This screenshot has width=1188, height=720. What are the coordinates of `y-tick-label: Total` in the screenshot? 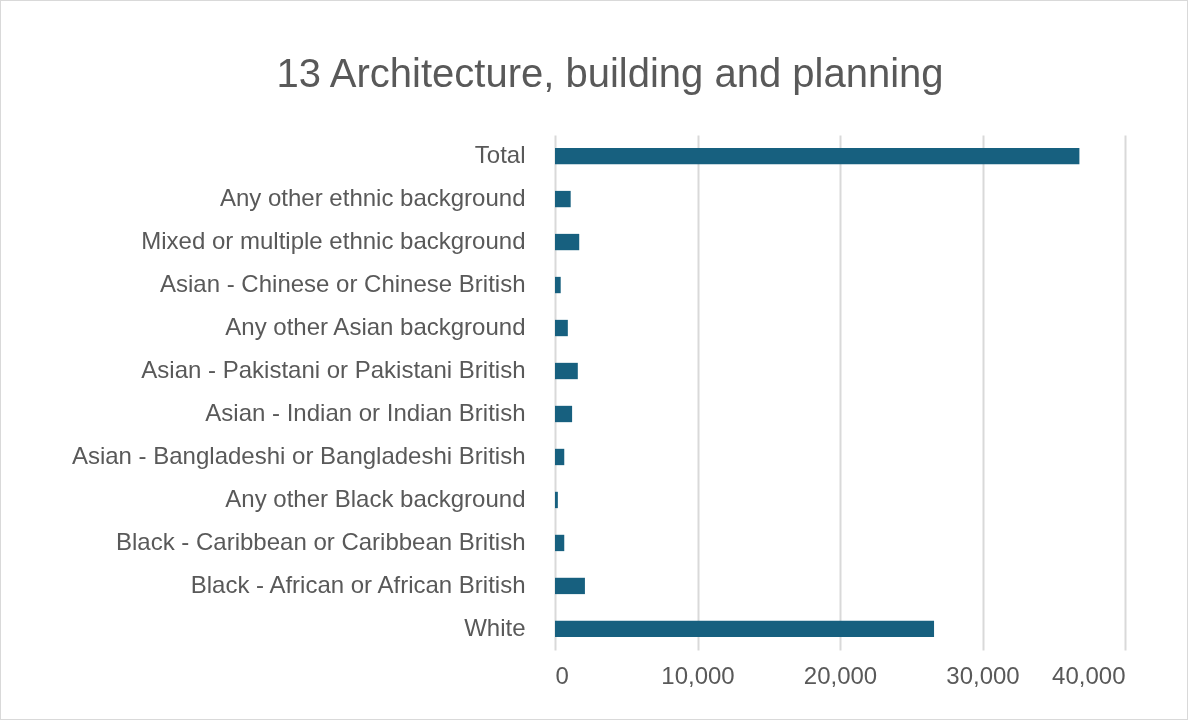 It's located at (500, 155).